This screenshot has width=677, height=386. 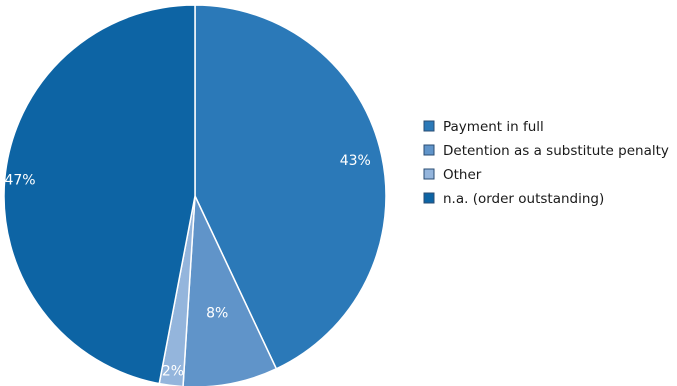 What do you see at coordinates (493, 127) in the screenshot?
I see `legend-label-payment-in-full: Payment in full` at bounding box center [493, 127].